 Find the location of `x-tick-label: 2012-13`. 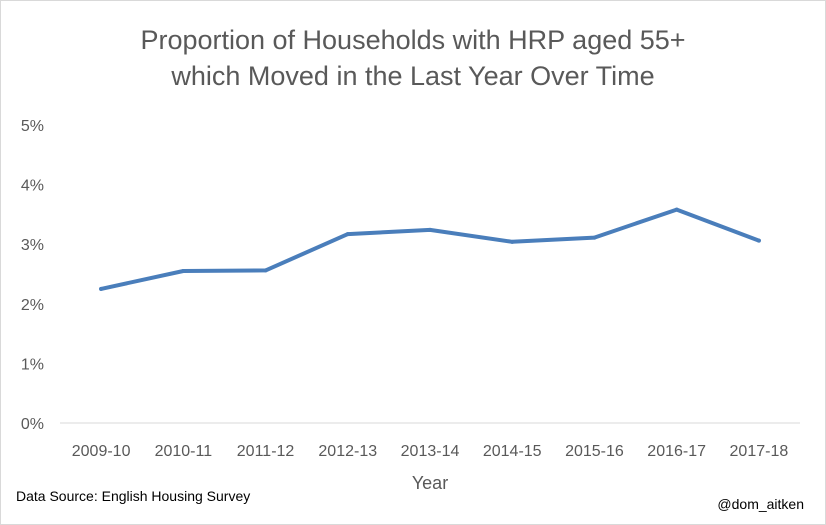

x-tick-label: 2012-13 is located at coordinates (347, 451).